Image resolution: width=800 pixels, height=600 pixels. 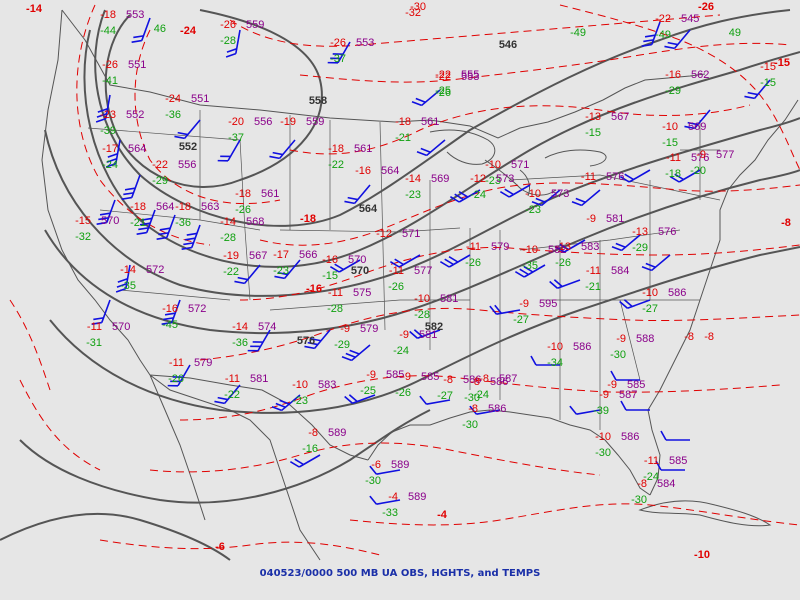 What do you see at coordinates (236, 122) in the screenshot?
I see `station-temperature: -20` at bounding box center [236, 122].